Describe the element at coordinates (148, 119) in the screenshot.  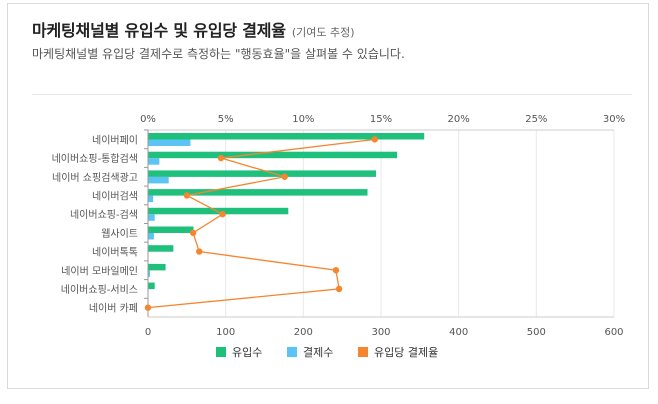
I see `x-top-tick-label: 0%` at that location.